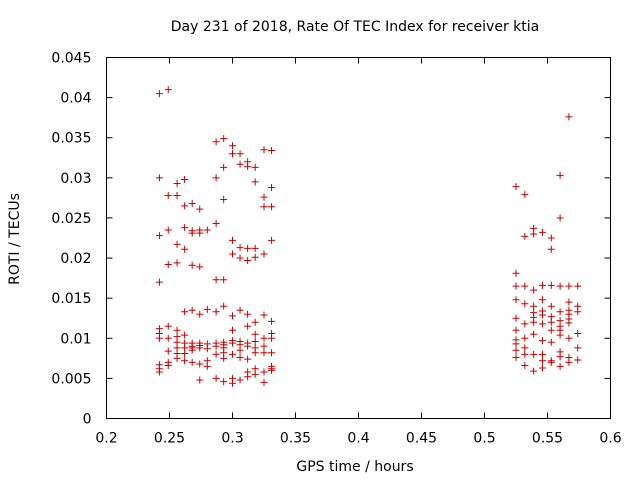 Image resolution: width=640 pixels, height=480 pixels. Describe the element at coordinates (15, 239) in the screenshot. I see `y-axis-label: ROTI / TECUs` at that location.